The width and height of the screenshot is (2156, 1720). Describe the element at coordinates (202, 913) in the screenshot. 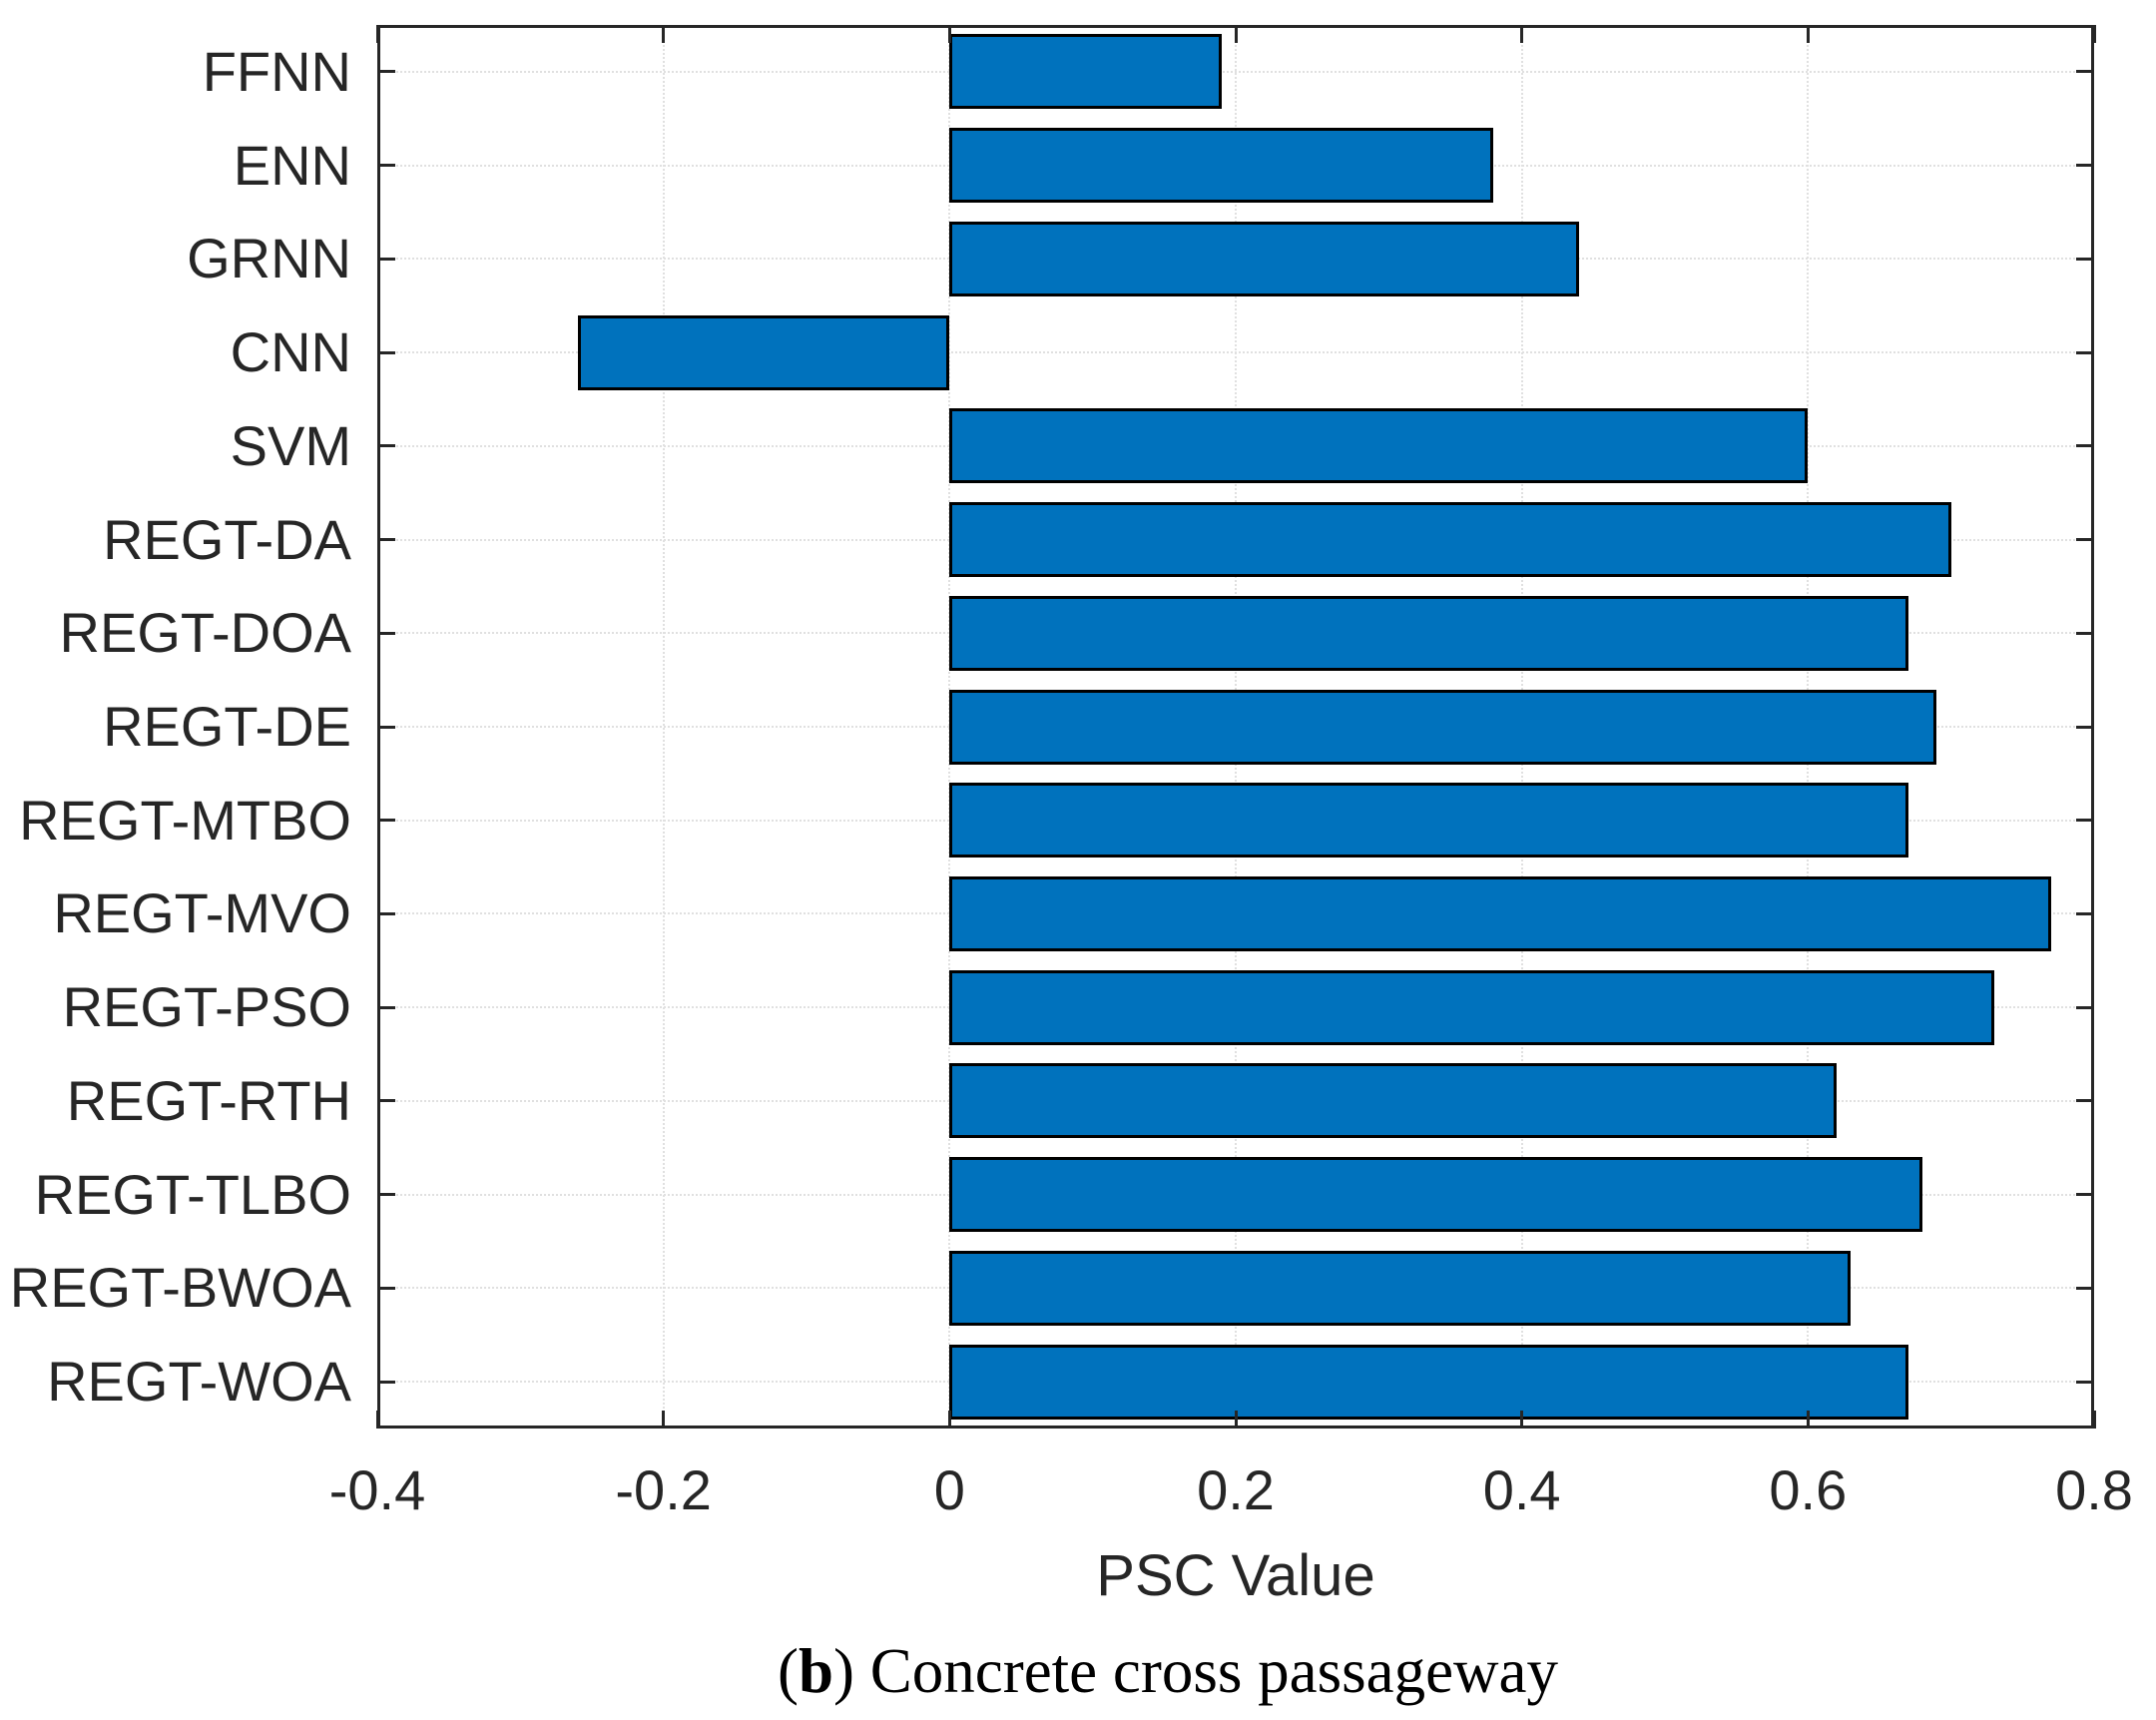

I see `y-tick-label: REGT-MVO` at that location.